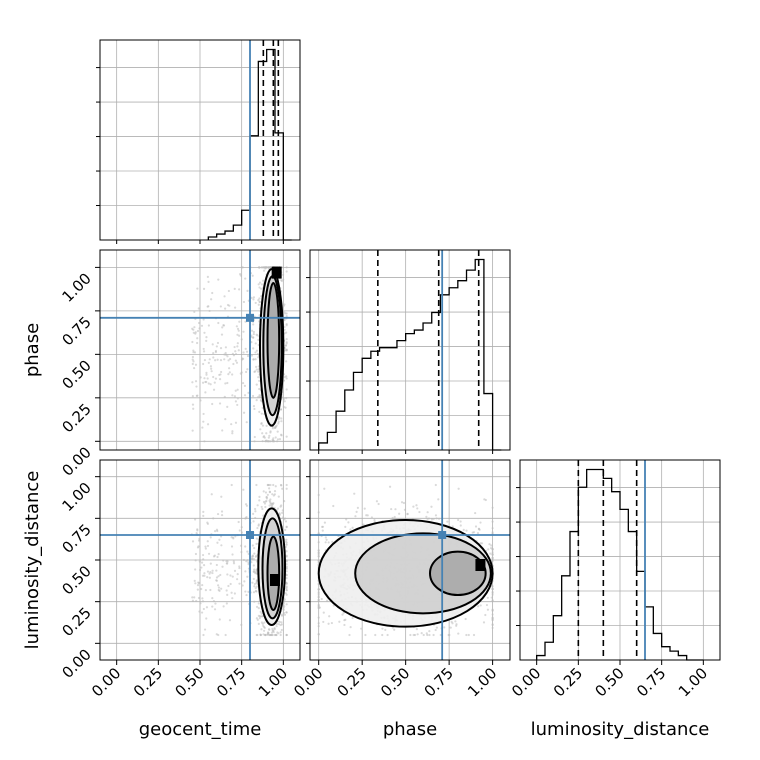 The image size is (760, 760). Describe the element at coordinates (410, 354) in the screenshot. I see `hist-outline-phase` at that location.